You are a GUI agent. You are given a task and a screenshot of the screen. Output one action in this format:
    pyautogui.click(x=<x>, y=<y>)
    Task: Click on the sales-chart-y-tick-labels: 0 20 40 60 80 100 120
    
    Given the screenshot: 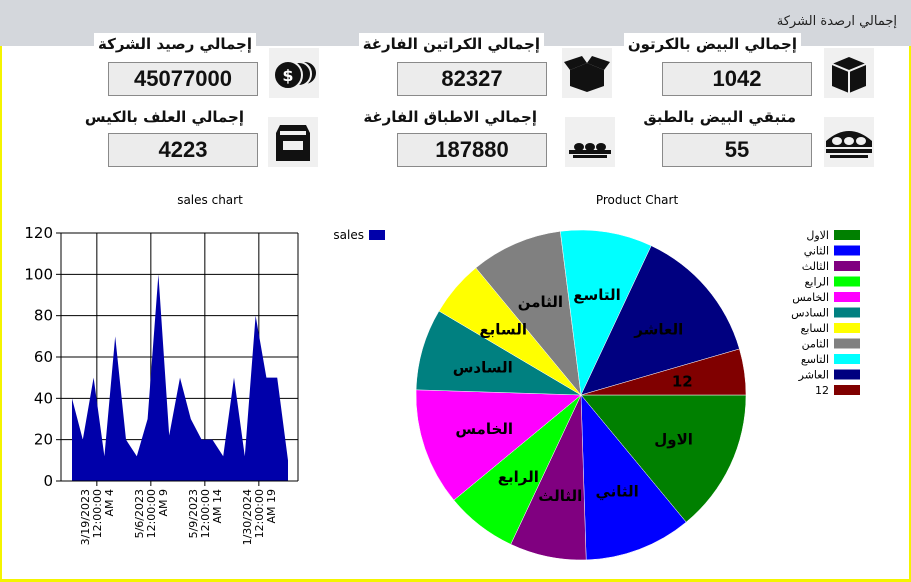 What is the action you would take?
    pyautogui.click(x=38, y=357)
    